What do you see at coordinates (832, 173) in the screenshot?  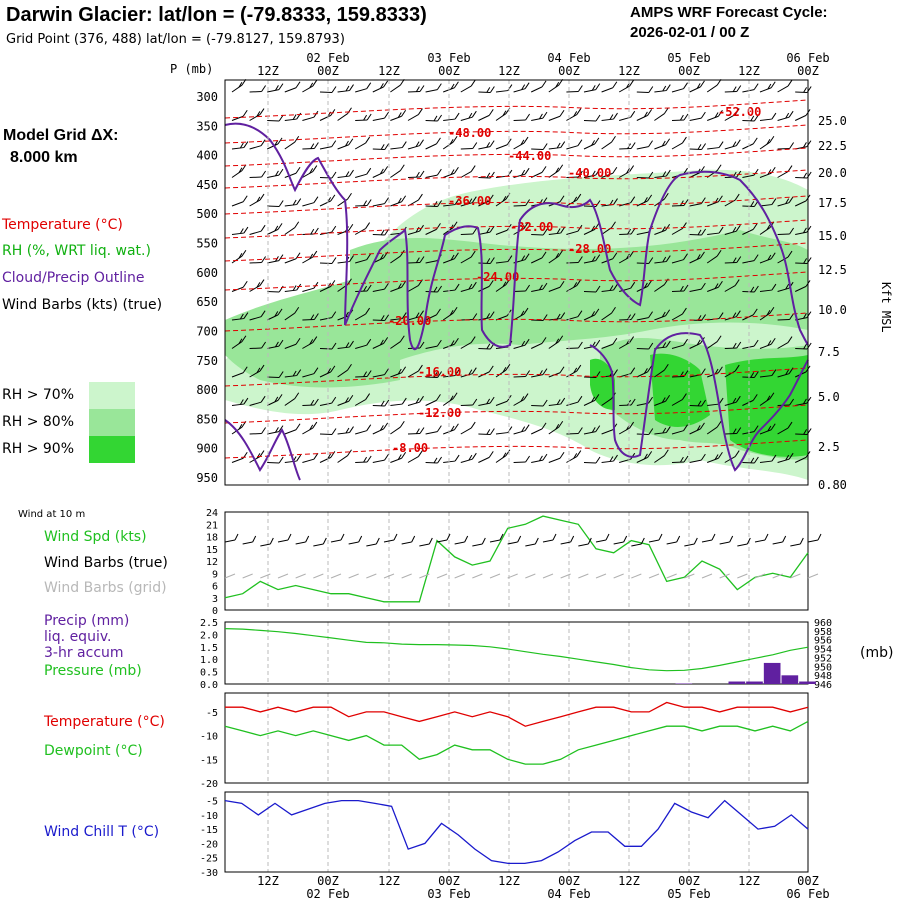 I see `height-tick-label: 20.0` at bounding box center [832, 173].